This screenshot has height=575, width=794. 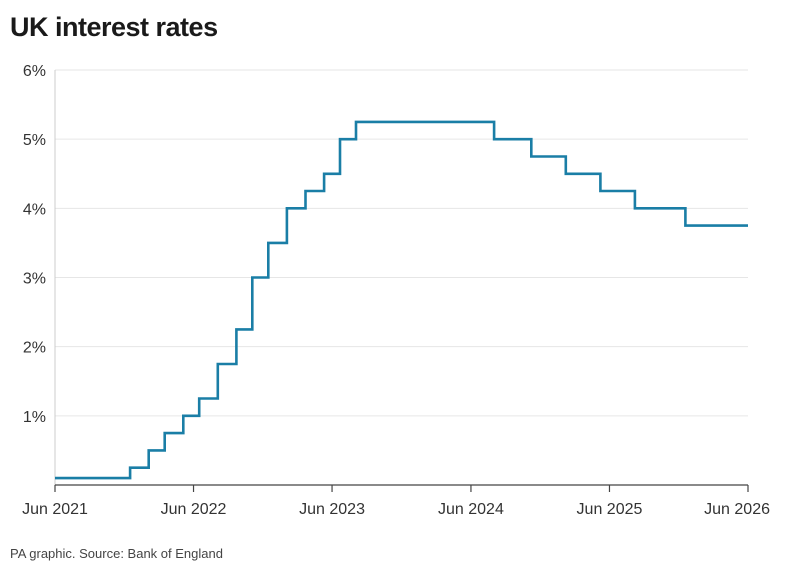 What do you see at coordinates (34, 417) in the screenshot?
I see `y-tick-label: 1%` at bounding box center [34, 417].